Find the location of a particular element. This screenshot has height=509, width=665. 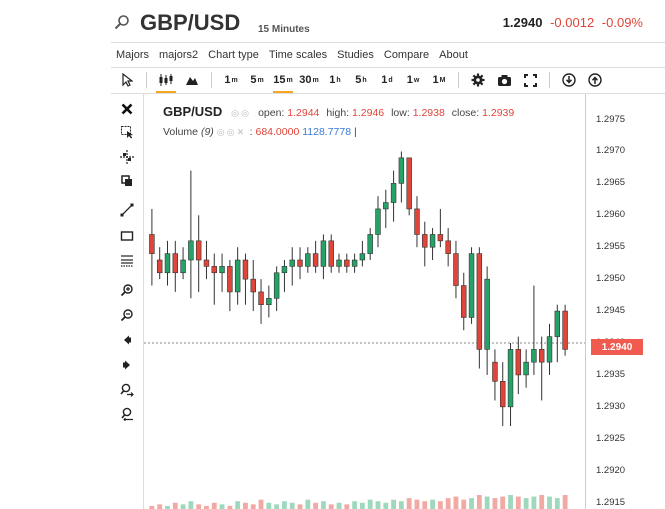

price-tick-label: 1.2960 is located at coordinates (611, 215).